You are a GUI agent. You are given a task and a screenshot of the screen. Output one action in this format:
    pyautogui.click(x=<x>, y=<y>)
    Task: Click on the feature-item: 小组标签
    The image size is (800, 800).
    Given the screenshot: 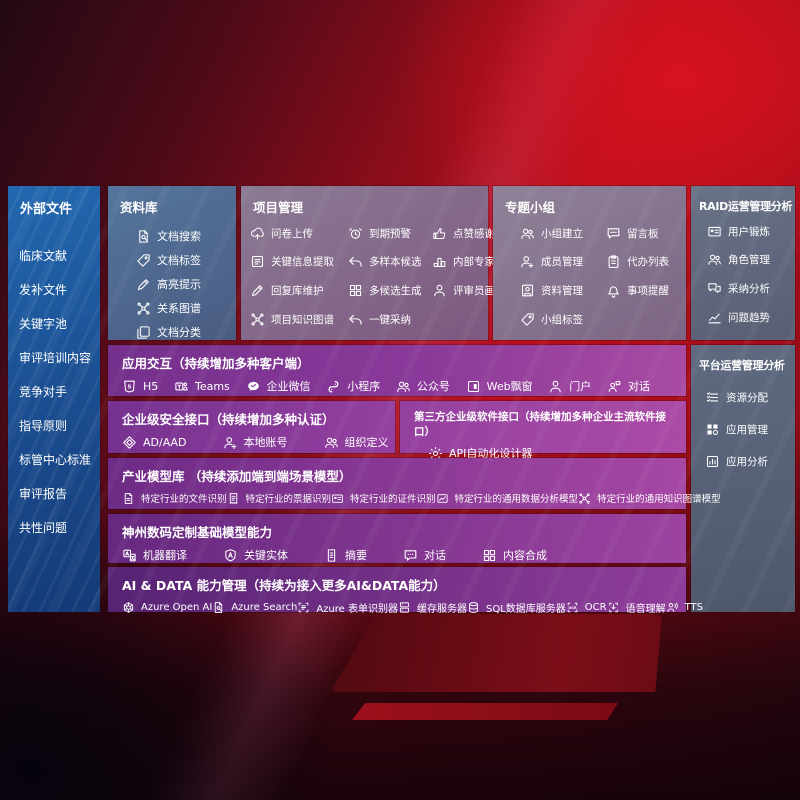 What is the action you would take?
    pyautogui.click(x=563, y=319)
    